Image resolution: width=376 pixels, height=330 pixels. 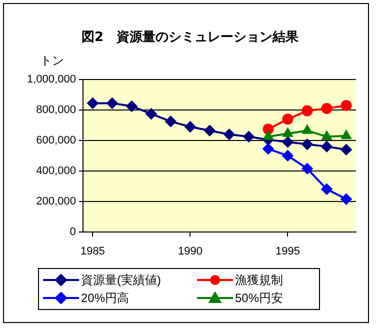 I want to click on y-tick-label: 1,000,000, so click(x=51, y=80).